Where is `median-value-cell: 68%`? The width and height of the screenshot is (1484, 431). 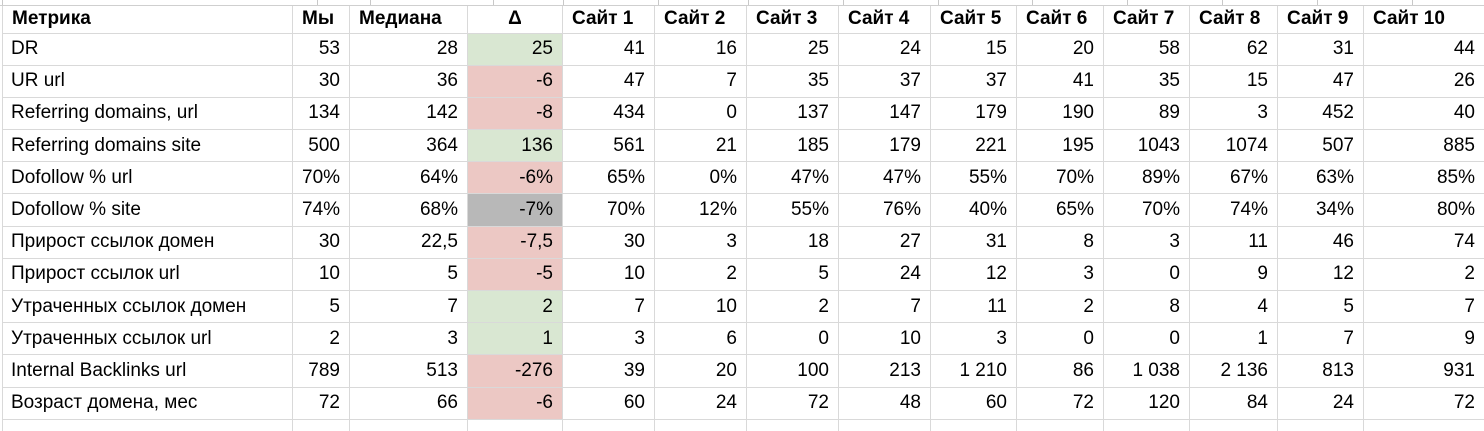 median-value-cell: 68% is located at coordinates (409, 210).